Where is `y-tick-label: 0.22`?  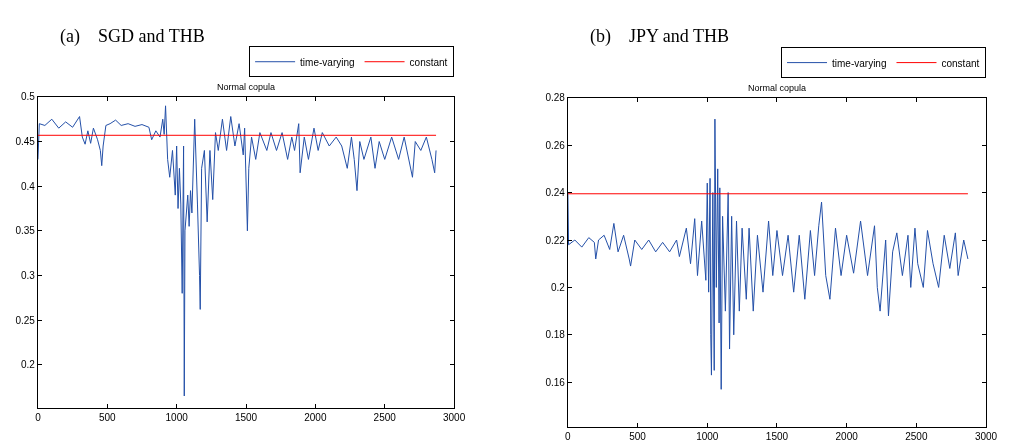
y-tick-label: 0.22 is located at coordinates (555, 240).